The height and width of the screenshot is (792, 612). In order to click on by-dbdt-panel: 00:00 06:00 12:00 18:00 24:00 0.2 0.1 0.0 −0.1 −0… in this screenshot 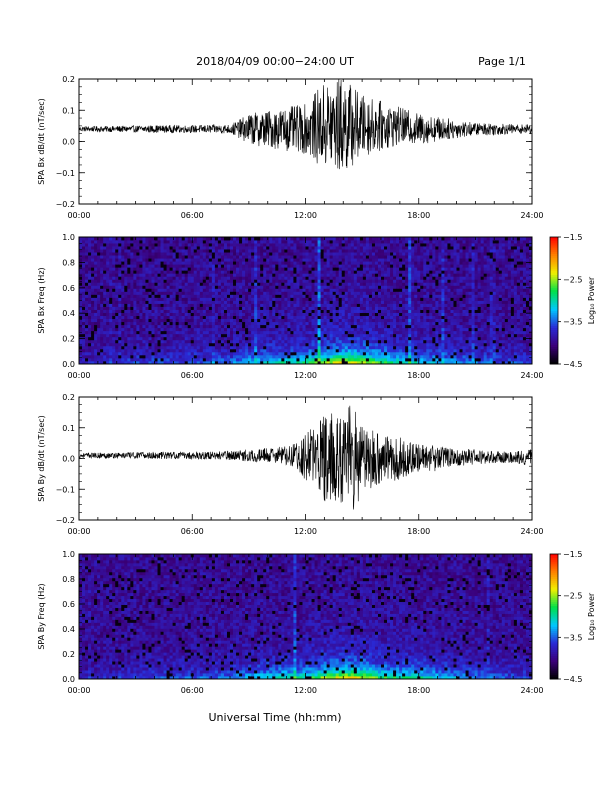, I will do `click(290, 464)`.